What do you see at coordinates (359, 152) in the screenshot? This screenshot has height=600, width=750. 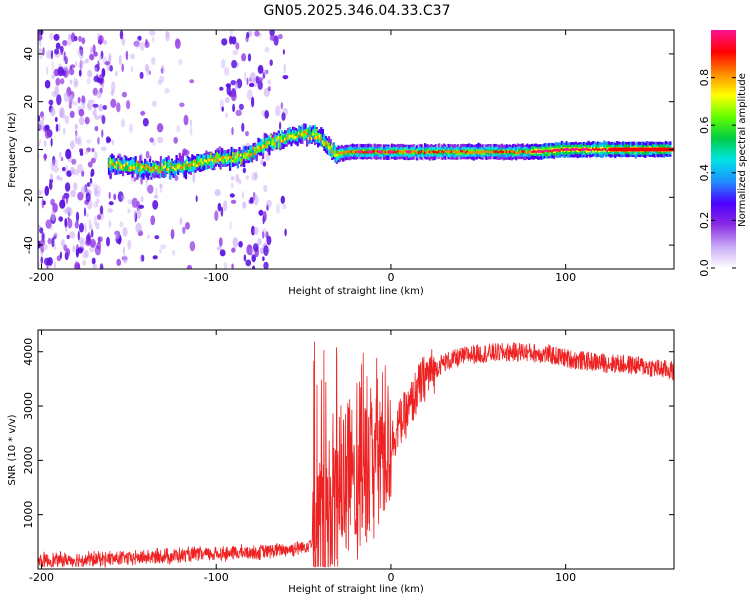 I see `spectrogram-peak` at bounding box center [359, 152].